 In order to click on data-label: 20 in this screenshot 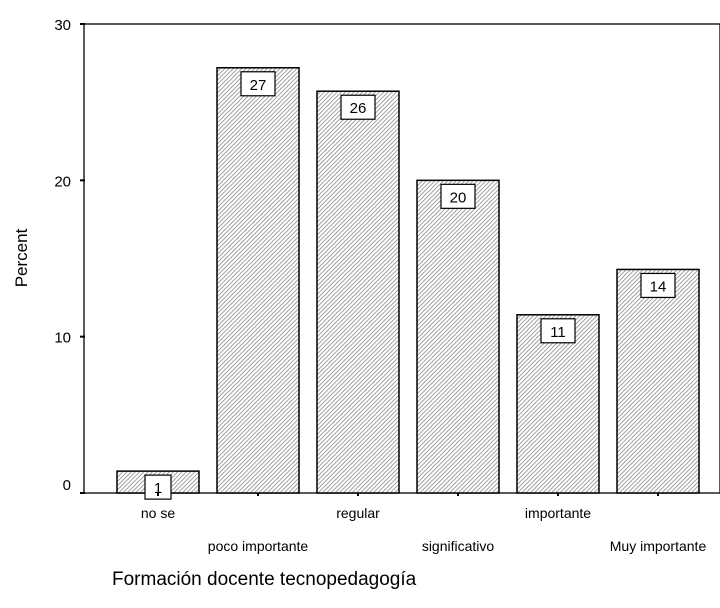, I will do `click(458, 197)`.